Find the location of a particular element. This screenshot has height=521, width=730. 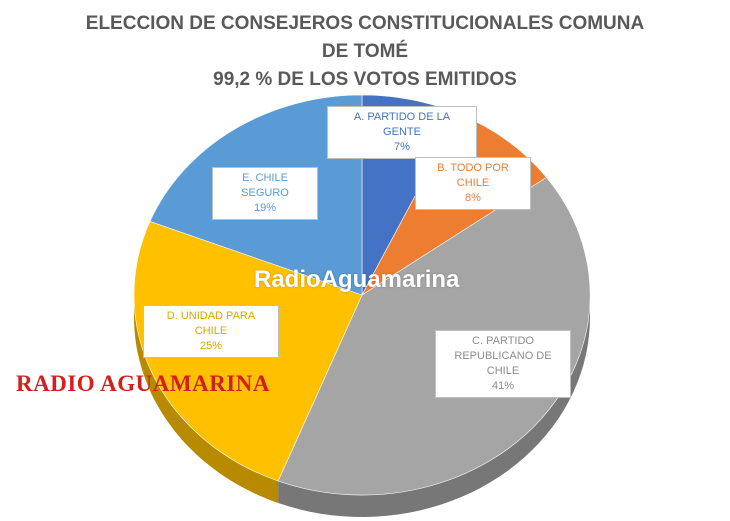

title-line-2: DE TOMÉ is located at coordinates (365, 51).